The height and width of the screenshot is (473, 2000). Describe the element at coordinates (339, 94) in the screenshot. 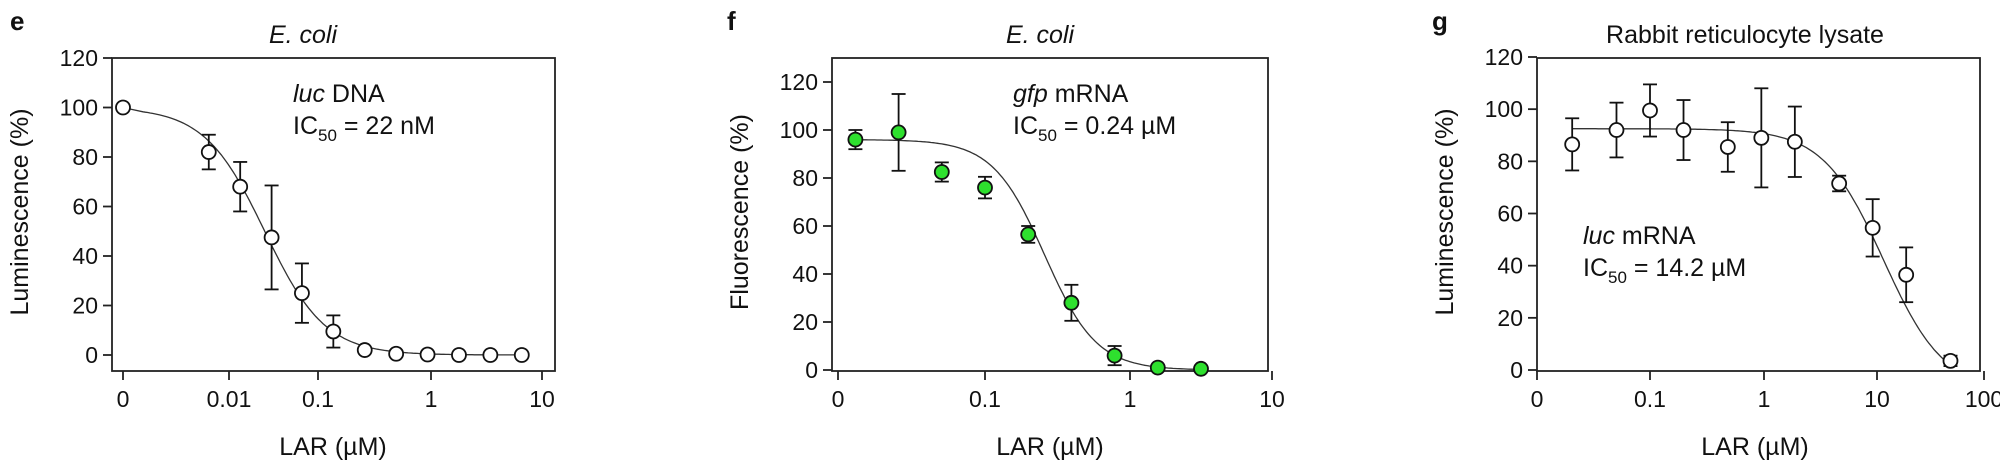

I see `ic50-annotation-line1: luc DNA` at that location.